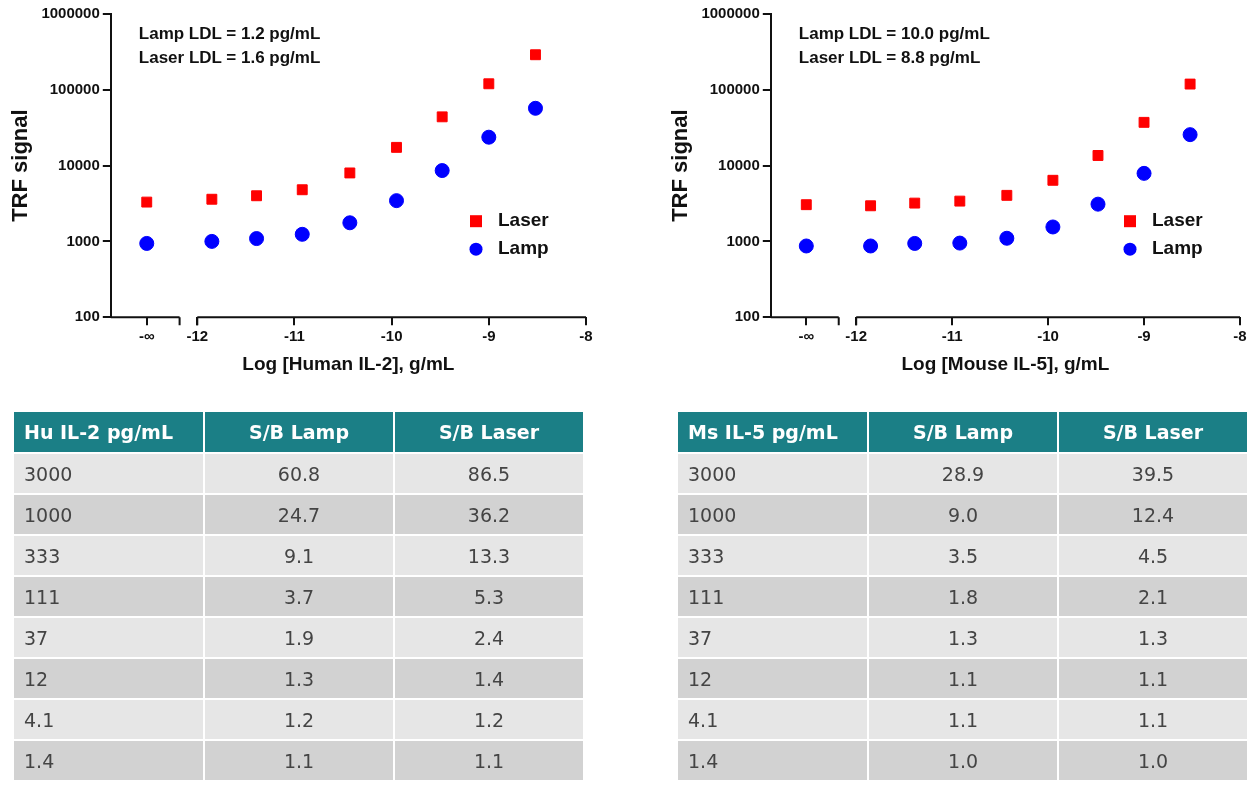 This screenshot has height=794, width=1254. I want to click on data-label: 36.2, so click(489, 514).